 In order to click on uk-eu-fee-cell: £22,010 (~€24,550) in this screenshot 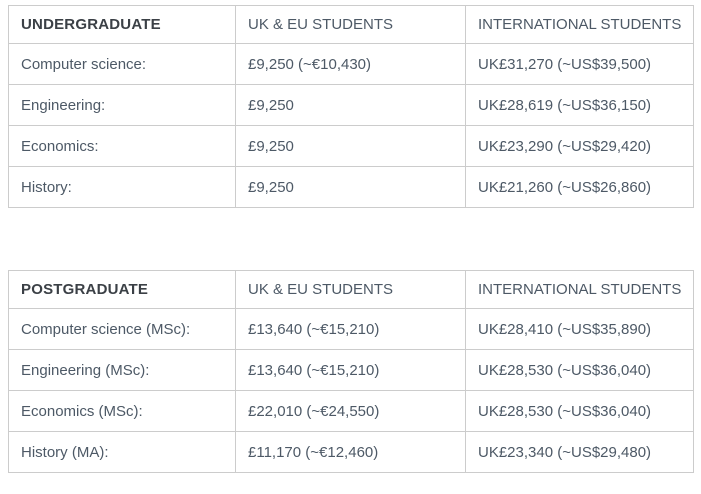, I will do `click(350, 411)`.